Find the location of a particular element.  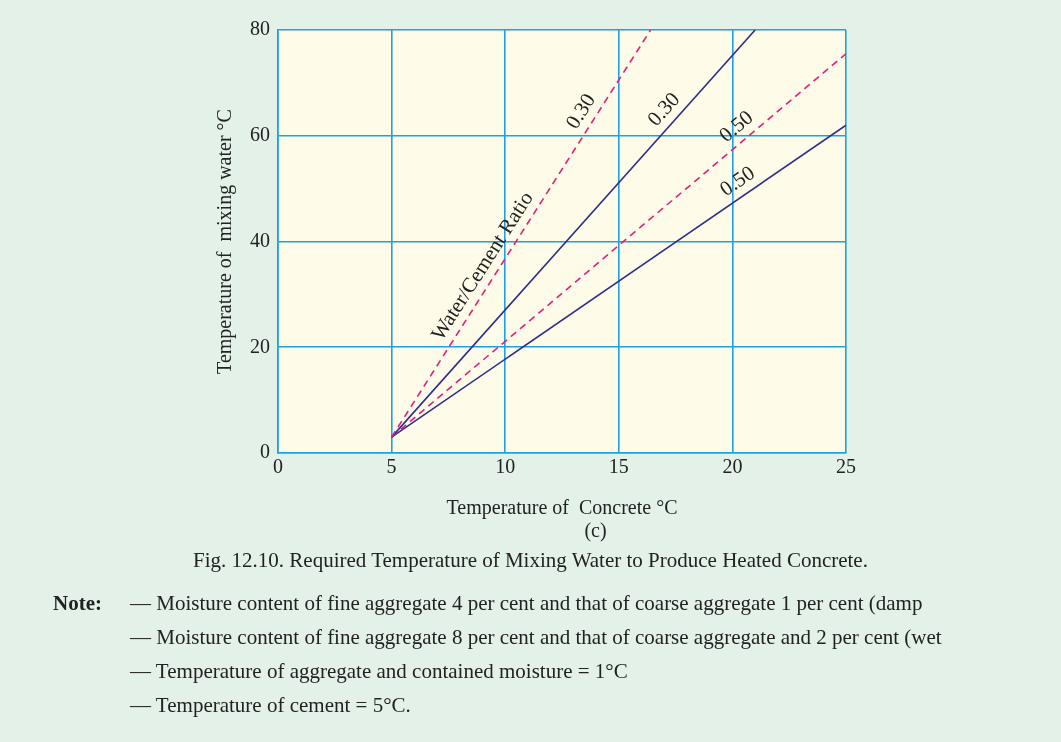

x-axis-title: Temperature of Concrete °C is located at coordinates (562, 508).